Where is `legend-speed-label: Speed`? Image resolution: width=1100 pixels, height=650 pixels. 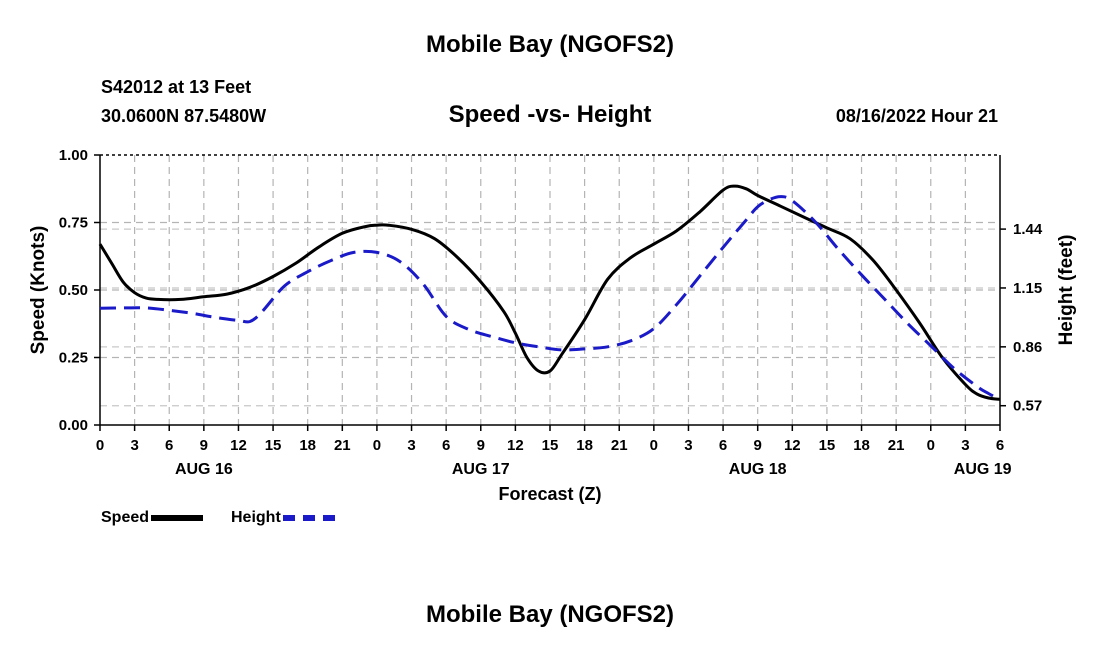
legend-speed-label: Speed is located at coordinates (125, 517).